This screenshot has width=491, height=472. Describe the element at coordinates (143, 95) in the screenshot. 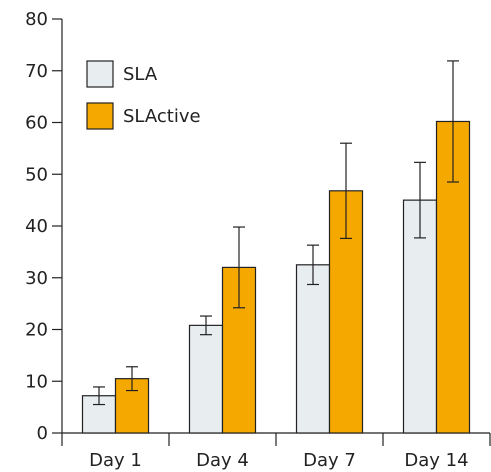

I see `legend: SLA SLActive` at that location.